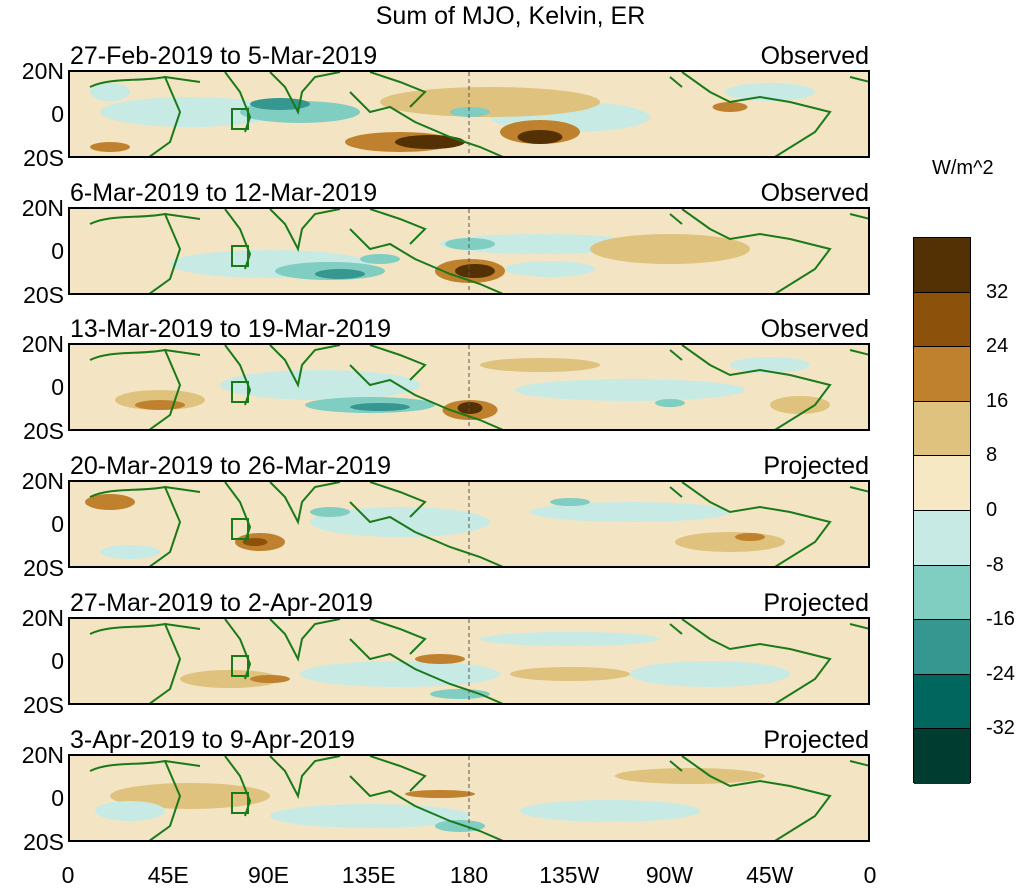 Image resolution: width=1021 pixels, height=889 pixels. I want to click on colorbar-tick-label: 8, so click(992, 455).